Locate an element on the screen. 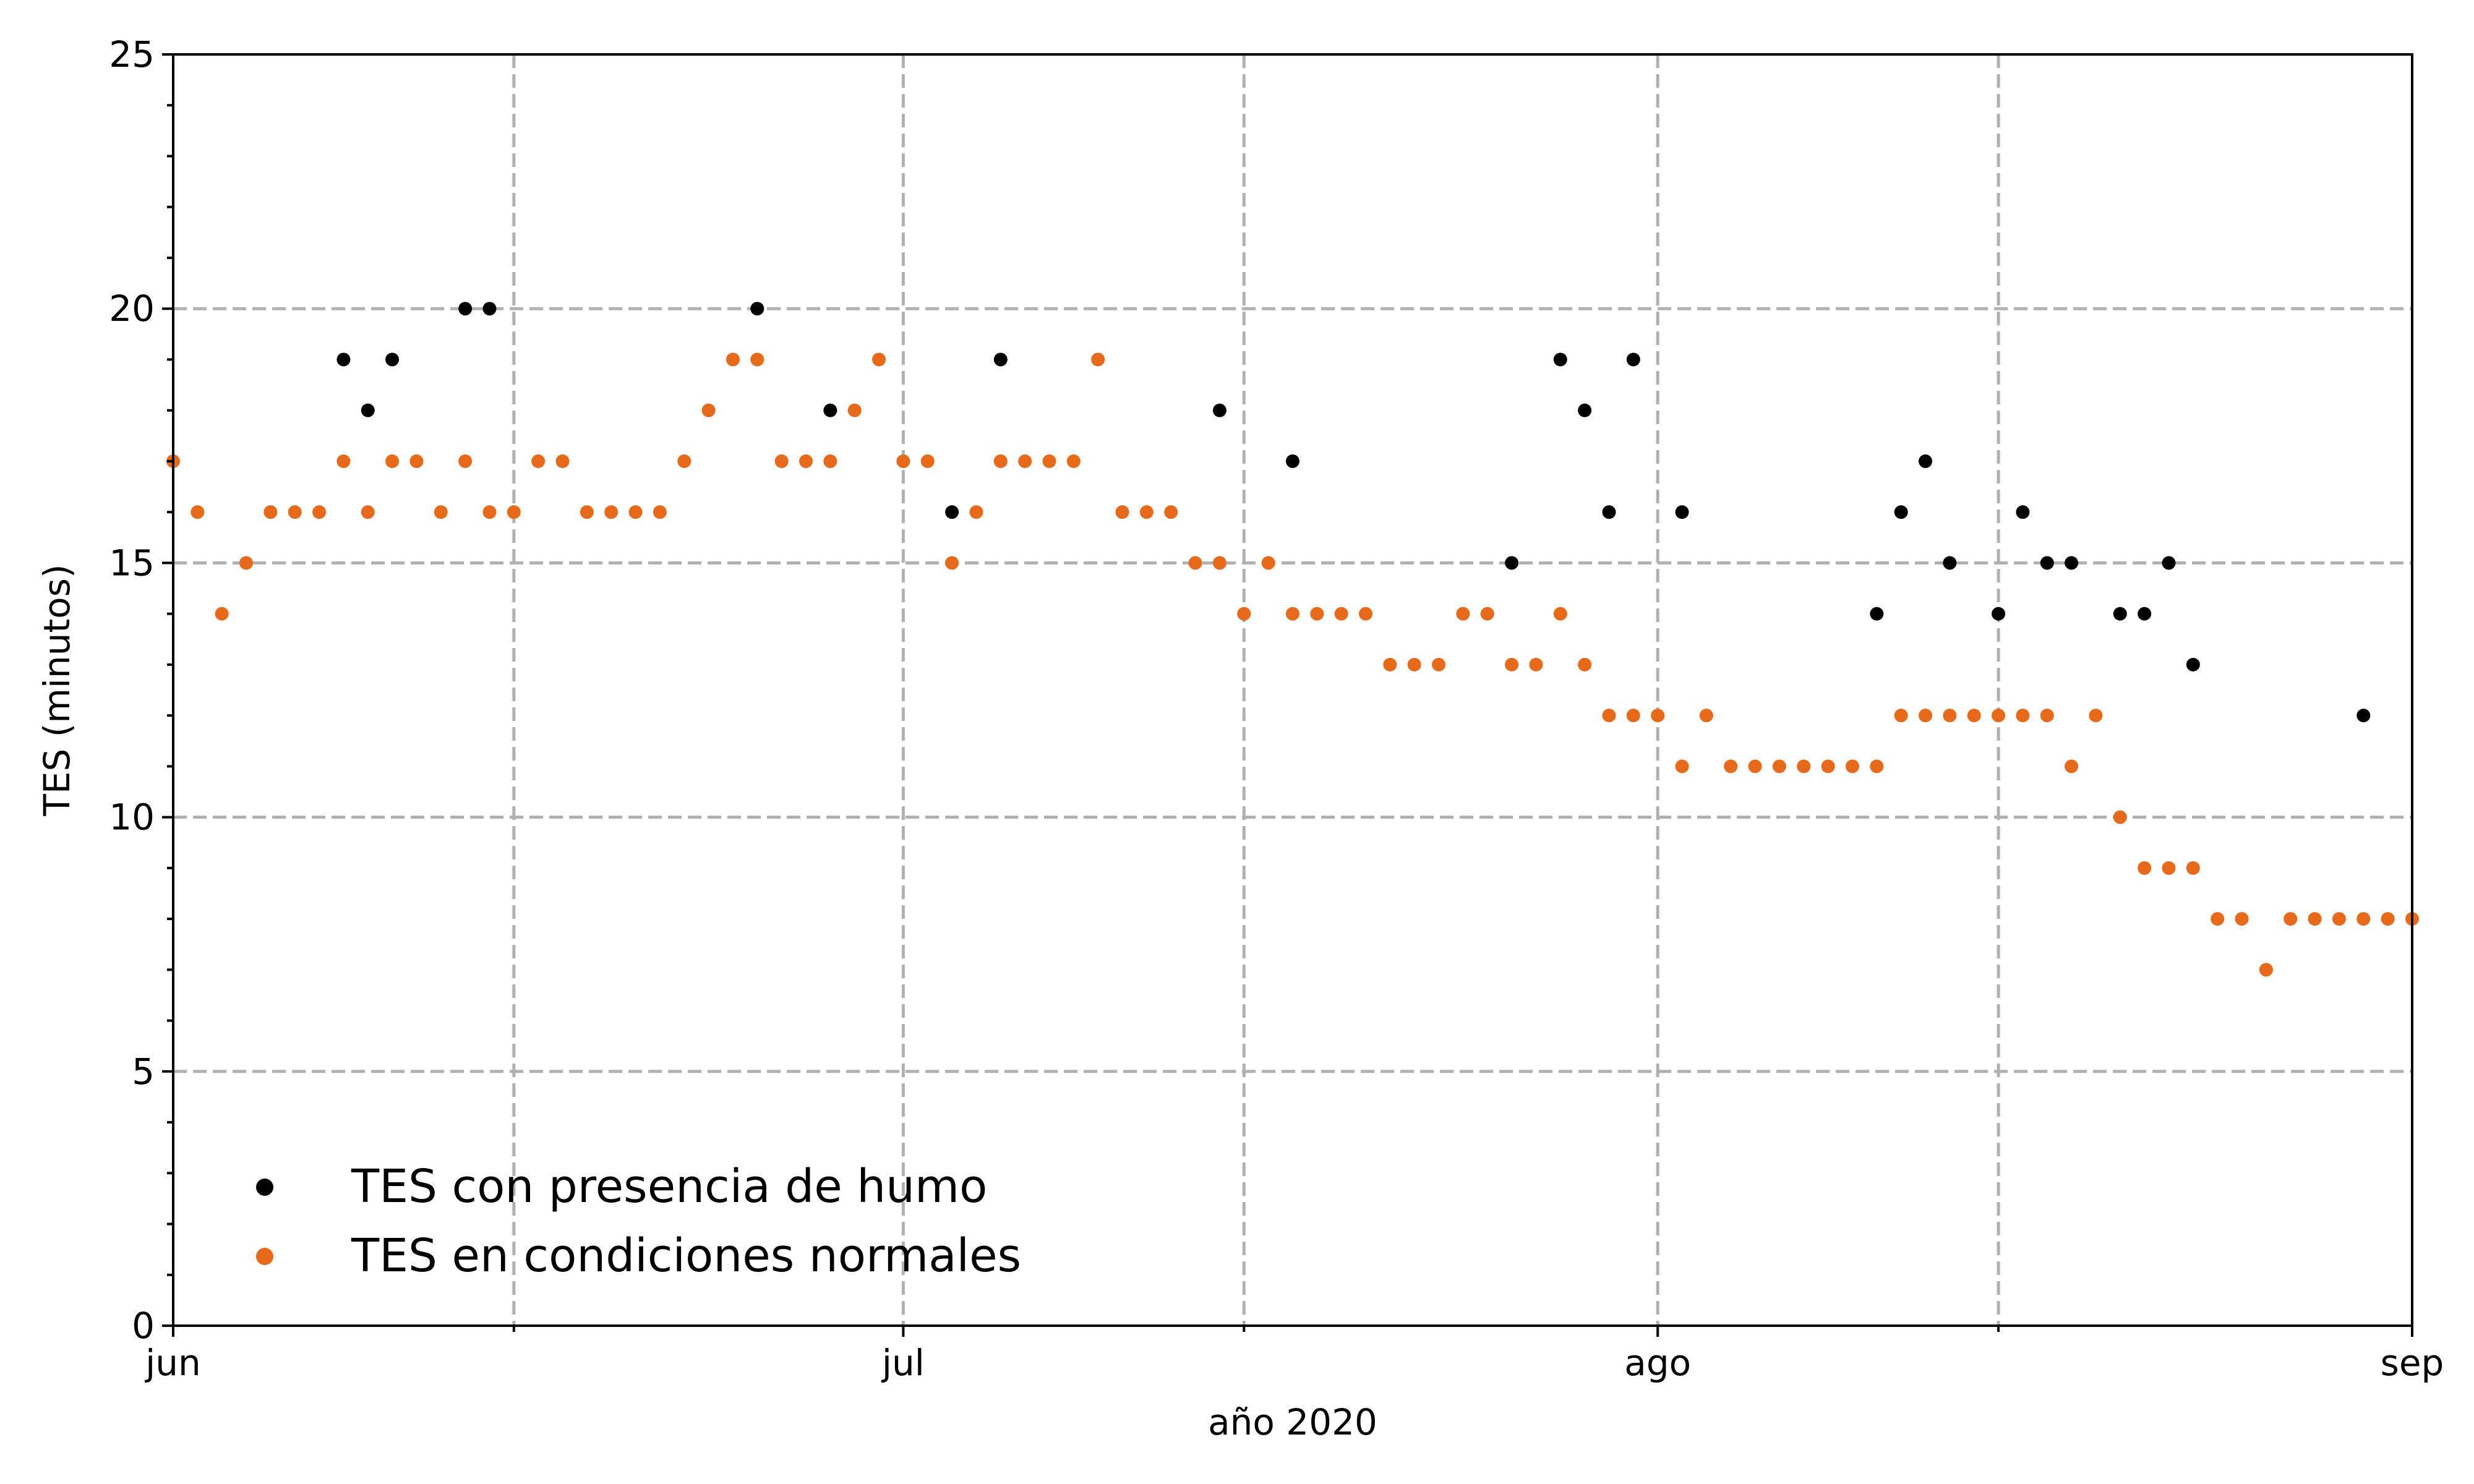 This screenshot has width=2474, height=1484. y-axis-label: TES (minutos) is located at coordinates (57, 690).